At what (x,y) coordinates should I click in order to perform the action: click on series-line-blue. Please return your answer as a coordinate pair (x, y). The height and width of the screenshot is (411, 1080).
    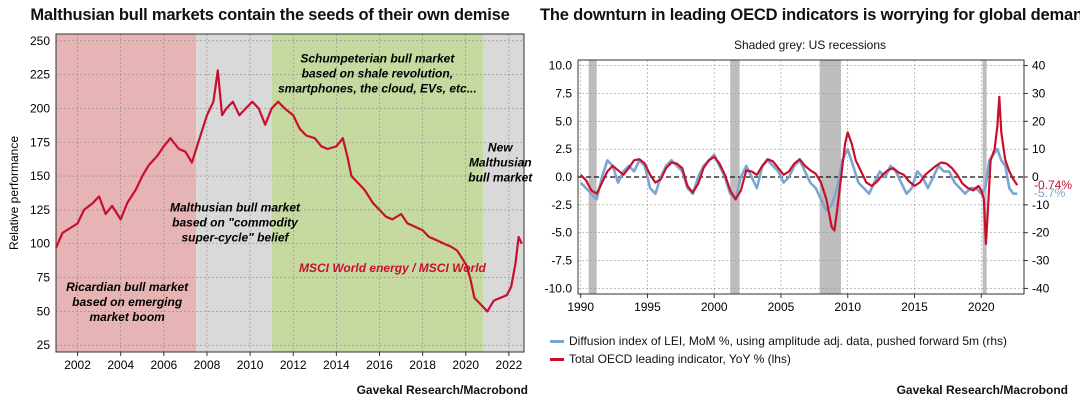
    Looking at the image, I should click on (798, 179).